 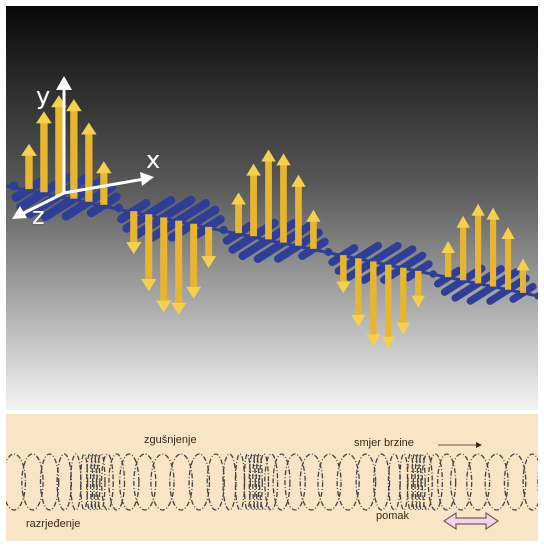 What do you see at coordinates (147, 179) in the screenshot?
I see `x-axis-arrowhead` at bounding box center [147, 179].